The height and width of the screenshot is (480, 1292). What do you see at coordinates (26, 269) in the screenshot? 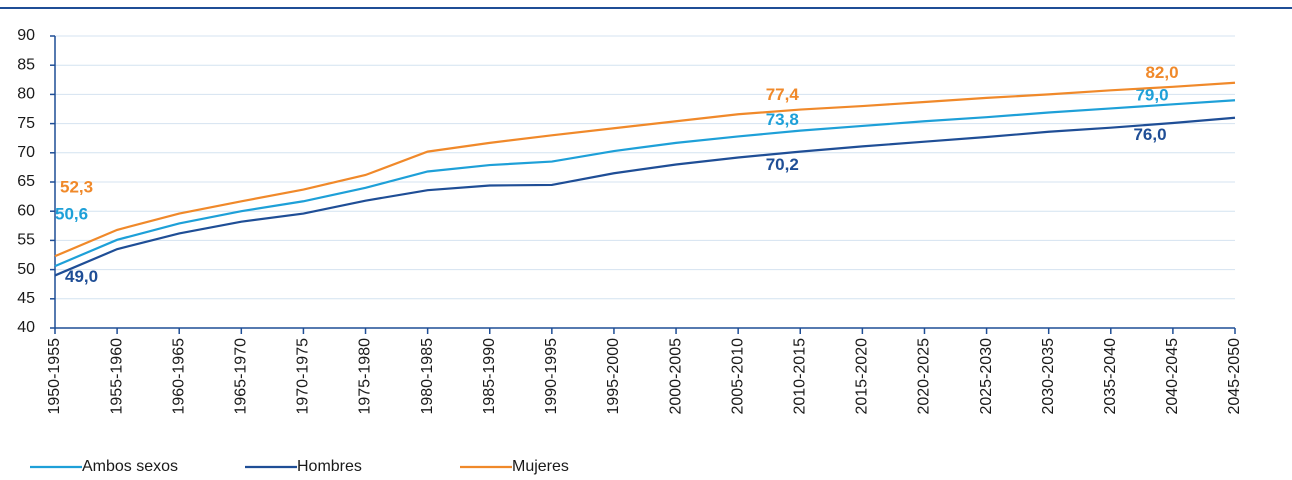
I see `y-tick-label: 50` at bounding box center [26, 269].